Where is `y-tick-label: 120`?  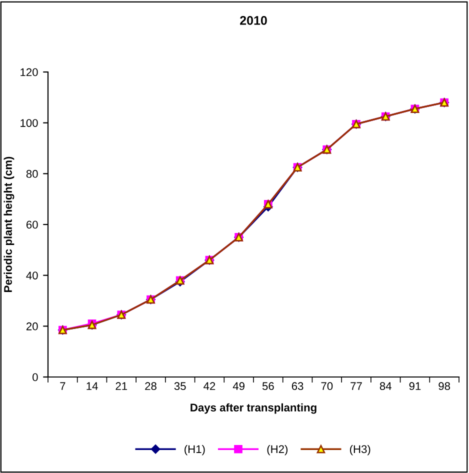
y-tick-label: 120 is located at coordinates (29, 72).